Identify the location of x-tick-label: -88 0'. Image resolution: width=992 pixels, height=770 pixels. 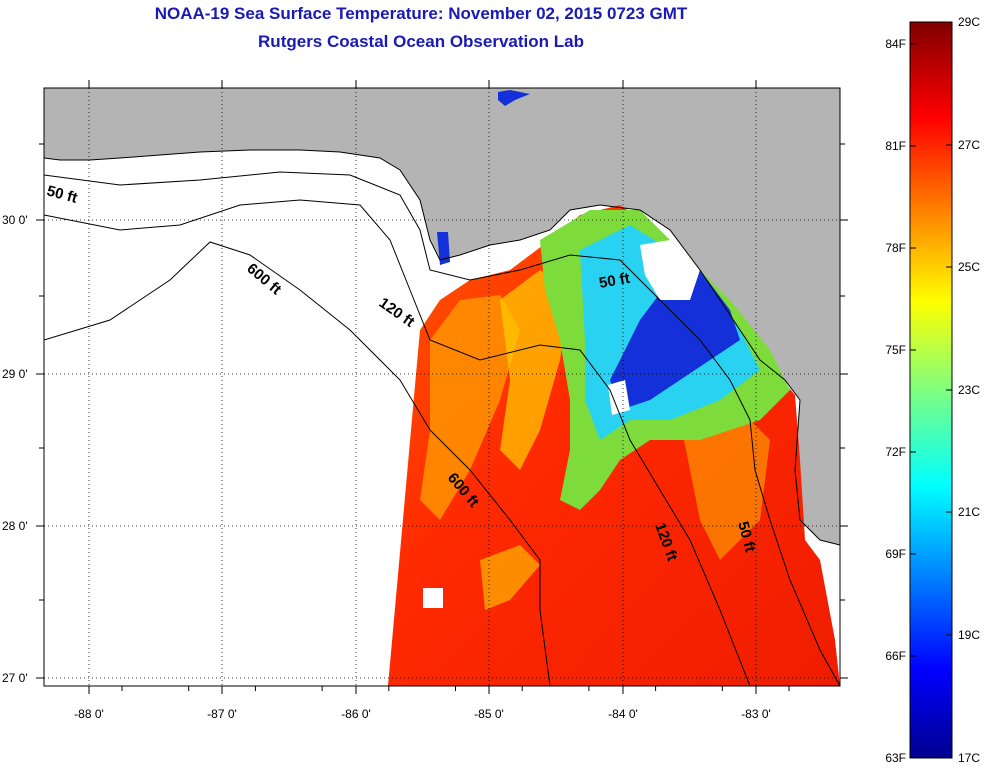
(89, 714).